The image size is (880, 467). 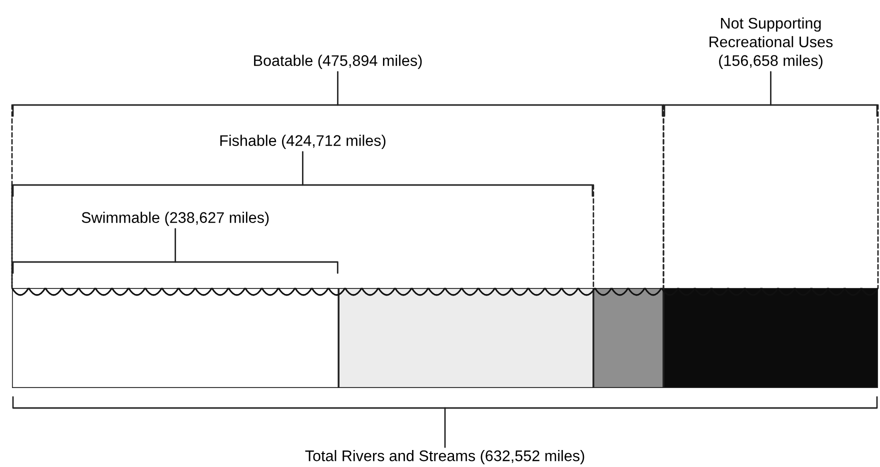 What do you see at coordinates (303, 141) in the screenshot?
I see `text: Fishable (424,712 miles)` at bounding box center [303, 141].